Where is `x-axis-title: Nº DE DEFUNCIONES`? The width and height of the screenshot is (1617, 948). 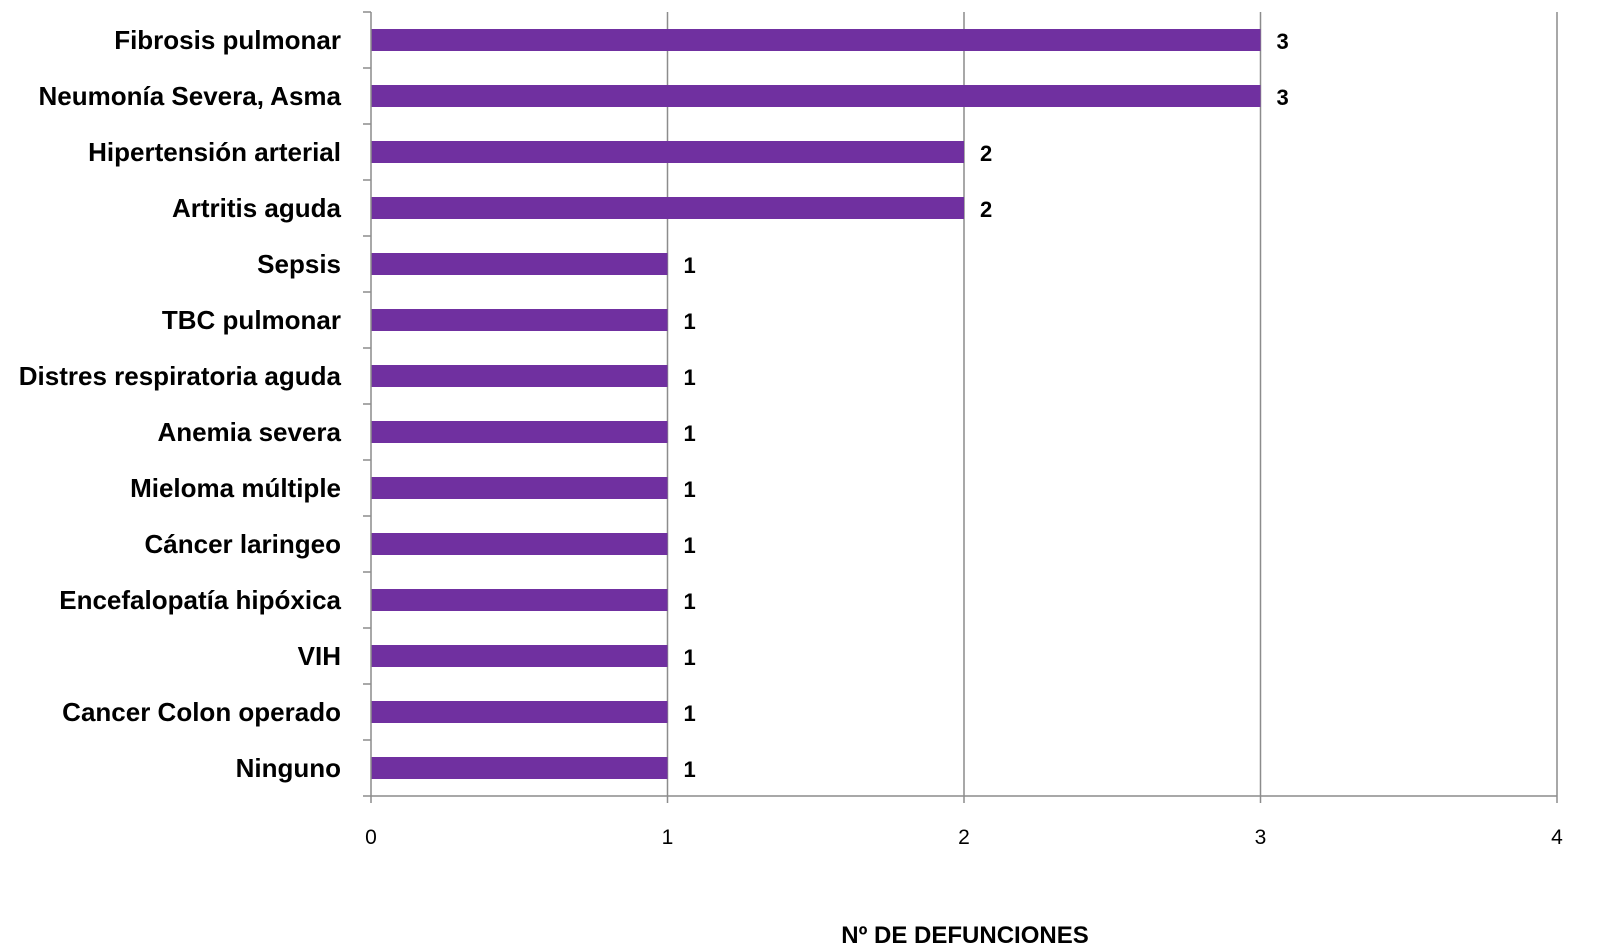 x-axis-title: Nº DE DEFUNCIONES is located at coordinates (964, 935).